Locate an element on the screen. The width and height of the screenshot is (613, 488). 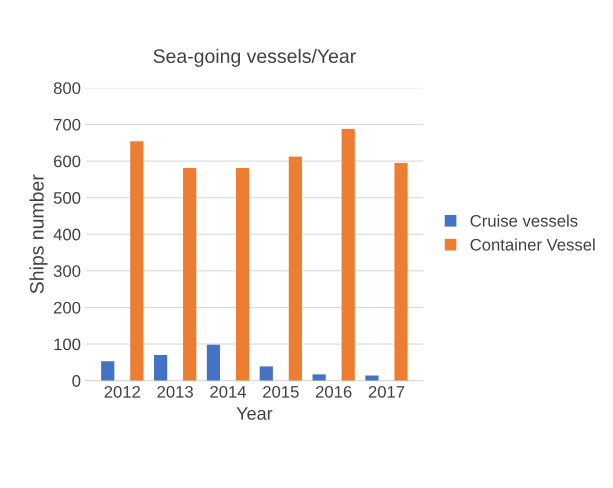
x-tick-label: 2015 is located at coordinates (281, 392).